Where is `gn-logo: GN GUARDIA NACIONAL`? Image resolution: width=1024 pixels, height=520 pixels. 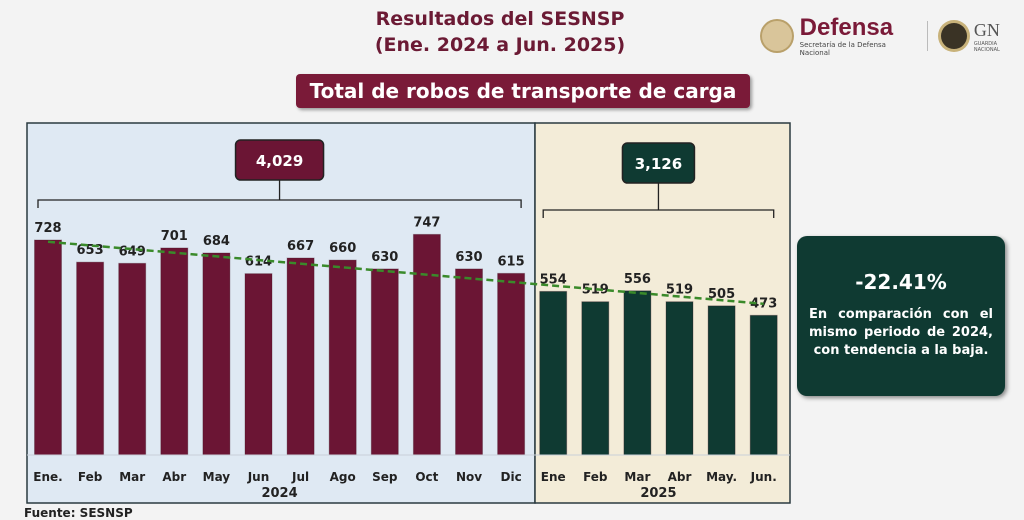
gn-logo: GN GUARDIA NACIONAL is located at coordinates (999, 36).